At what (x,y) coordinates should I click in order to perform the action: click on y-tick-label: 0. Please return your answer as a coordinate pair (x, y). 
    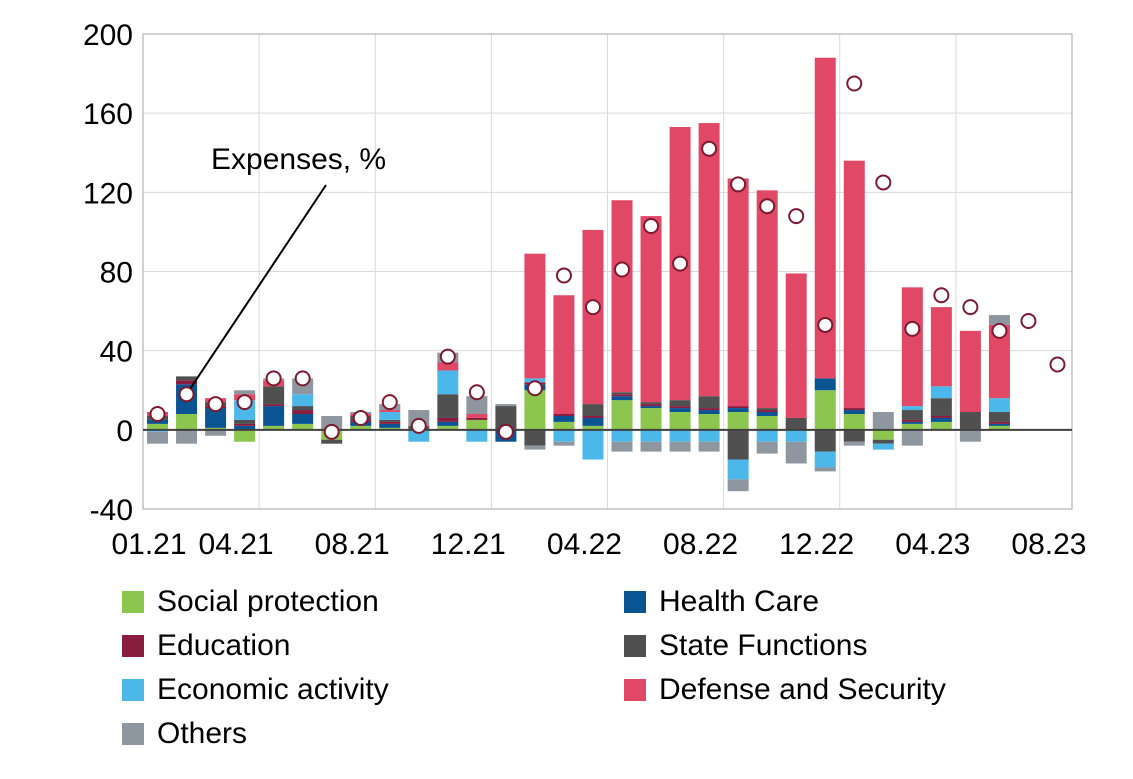
    Looking at the image, I should click on (124, 431).